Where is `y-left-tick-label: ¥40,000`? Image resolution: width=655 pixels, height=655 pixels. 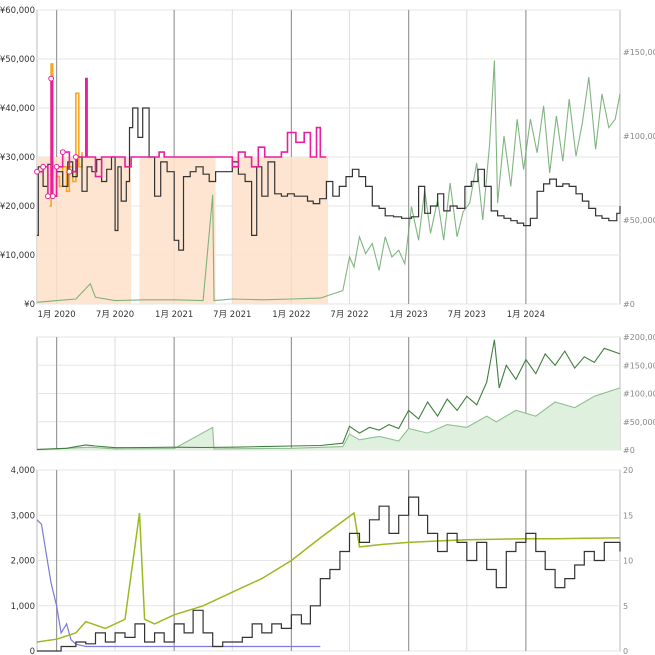 y-left-tick-label: ¥40,000 is located at coordinates (17, 109).